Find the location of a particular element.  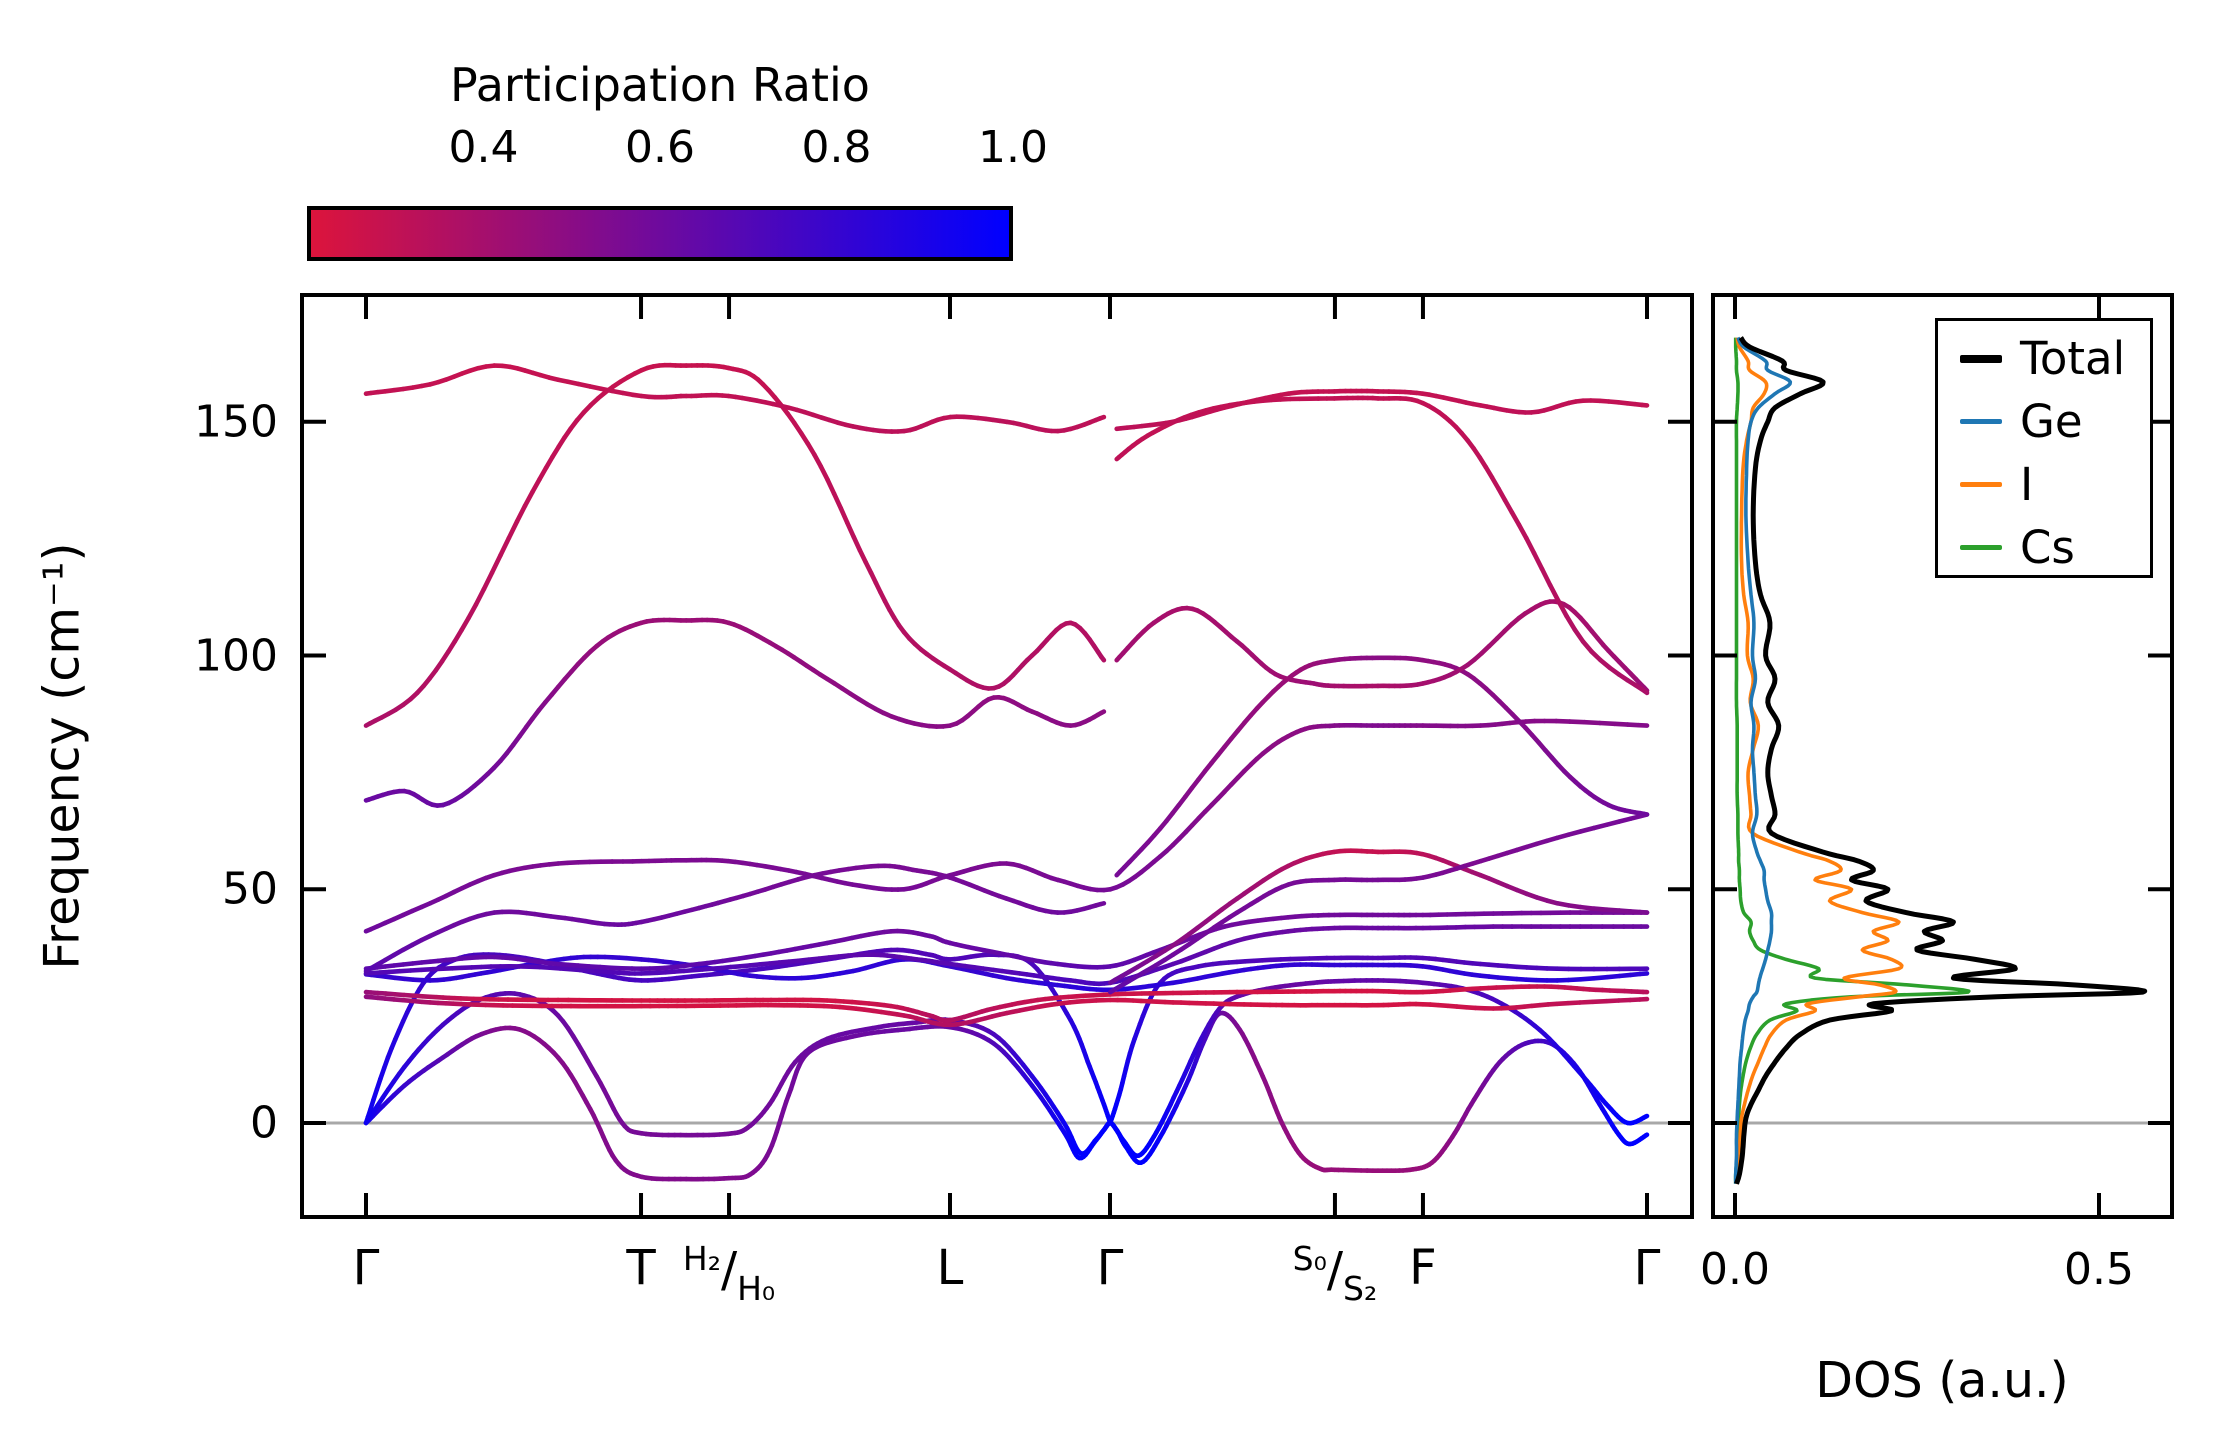

cs-line-swatch is located at coordinates (1981, 547).